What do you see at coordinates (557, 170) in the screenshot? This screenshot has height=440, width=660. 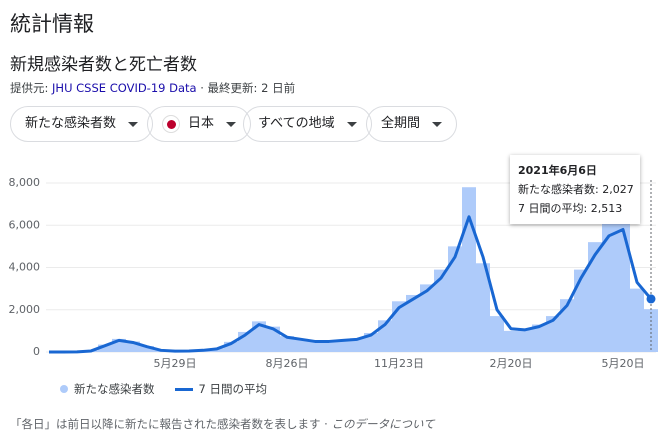 I see `tooltip-date: 2021年6月6日` at bounding box center [557, 170].